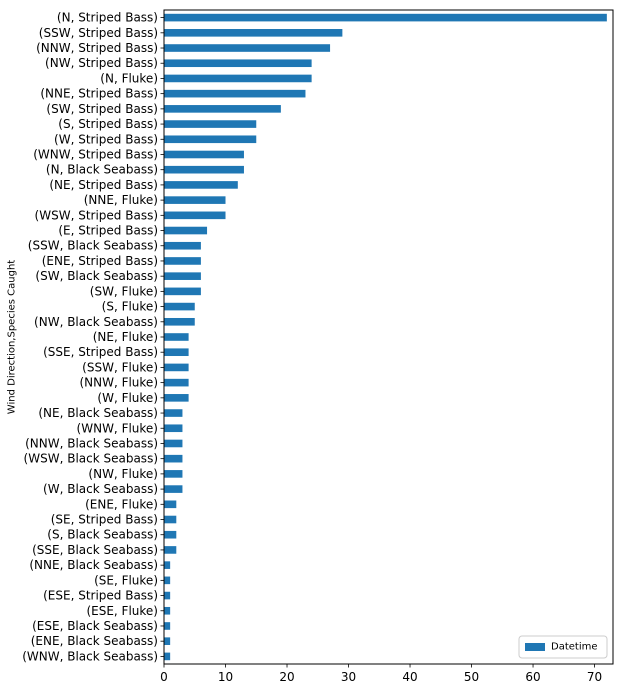 This screenshot has width=621, height=690. Describe the element at coordinates (93, 565) in the screenshot. I see `y-tick-label: (NNE, Black Seabass)` at that location.